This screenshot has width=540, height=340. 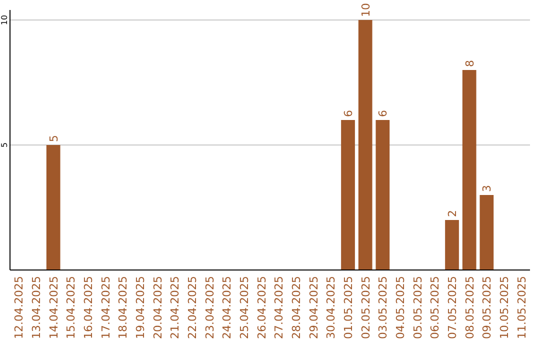 I want to click on x-tick-label: 08.05.2025, so click(x=469, y=307).